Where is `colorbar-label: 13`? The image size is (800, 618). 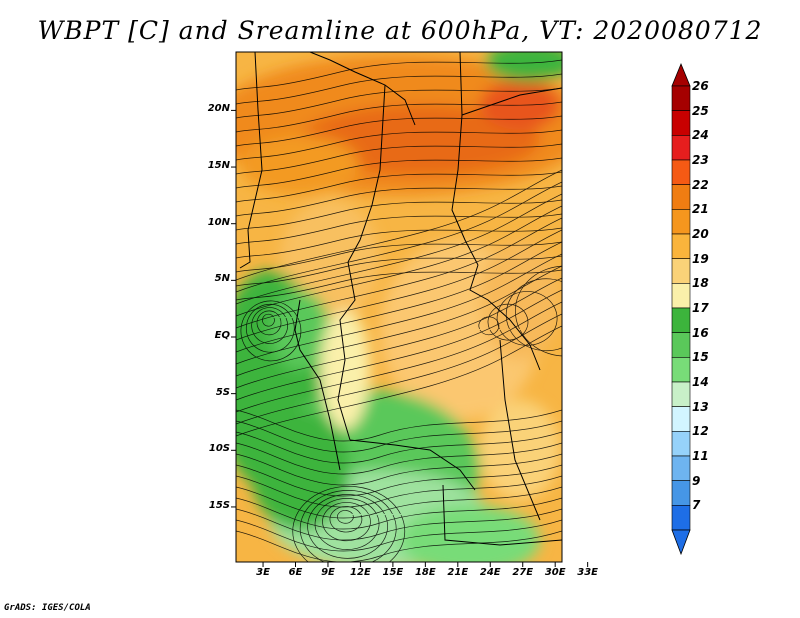
colorbar-label: 13 is located at coordinates (700, 406).